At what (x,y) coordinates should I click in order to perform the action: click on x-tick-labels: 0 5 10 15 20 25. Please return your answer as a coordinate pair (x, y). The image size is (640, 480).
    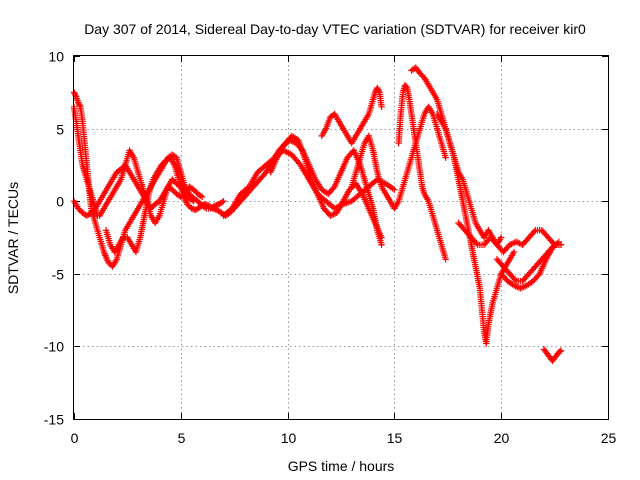
    Looking at the image, I should click on (344, 438).